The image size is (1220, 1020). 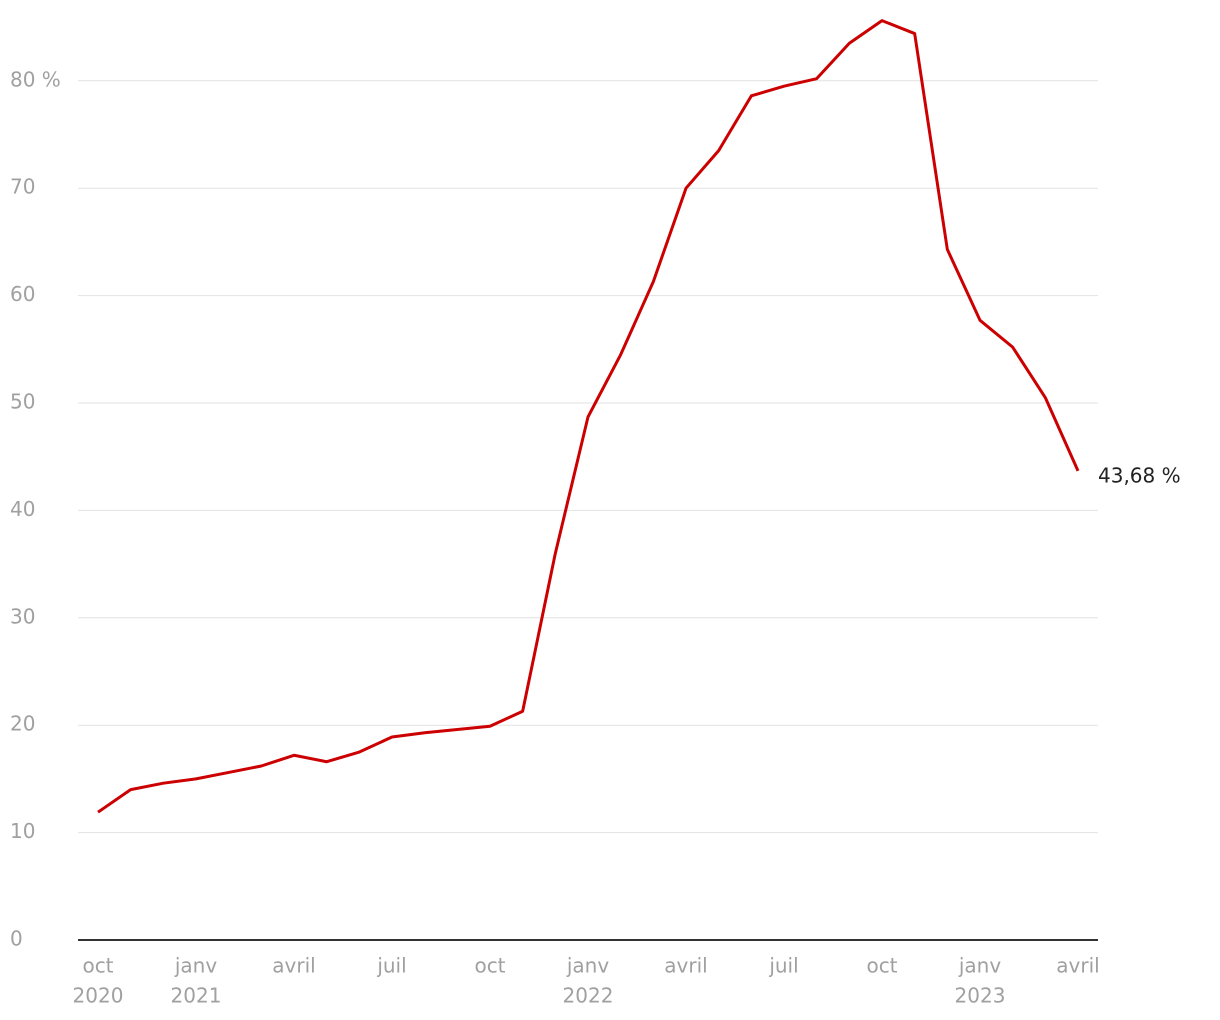 I want to click on y-tick-label: 20, so click(x=22, y=724).